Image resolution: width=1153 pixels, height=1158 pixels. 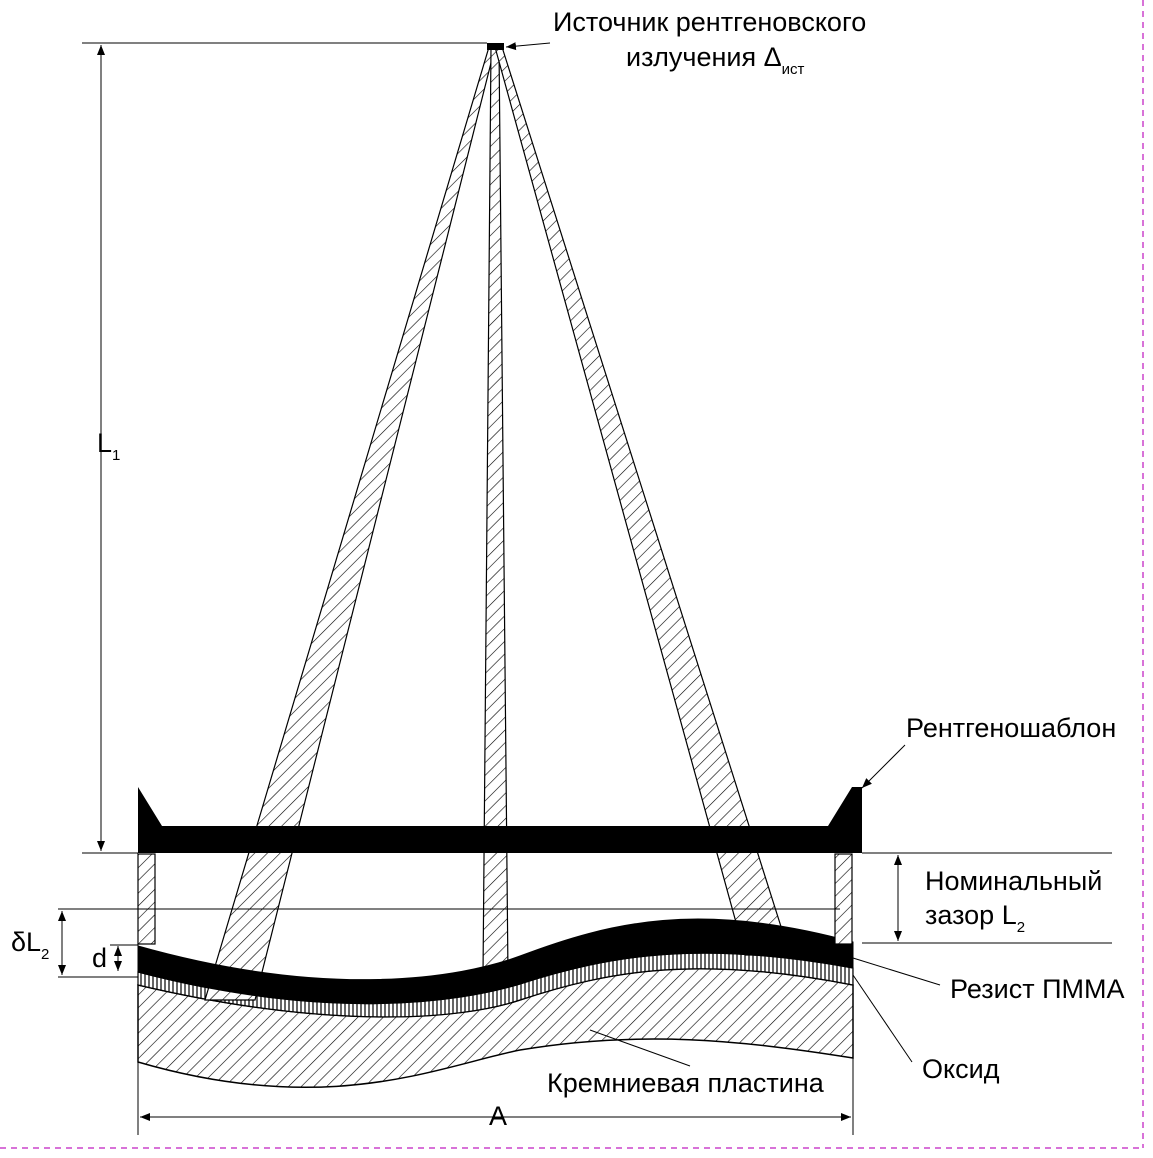 I want to click on mask-label: Рентгеношаблон, so click(x=1011, y=728).